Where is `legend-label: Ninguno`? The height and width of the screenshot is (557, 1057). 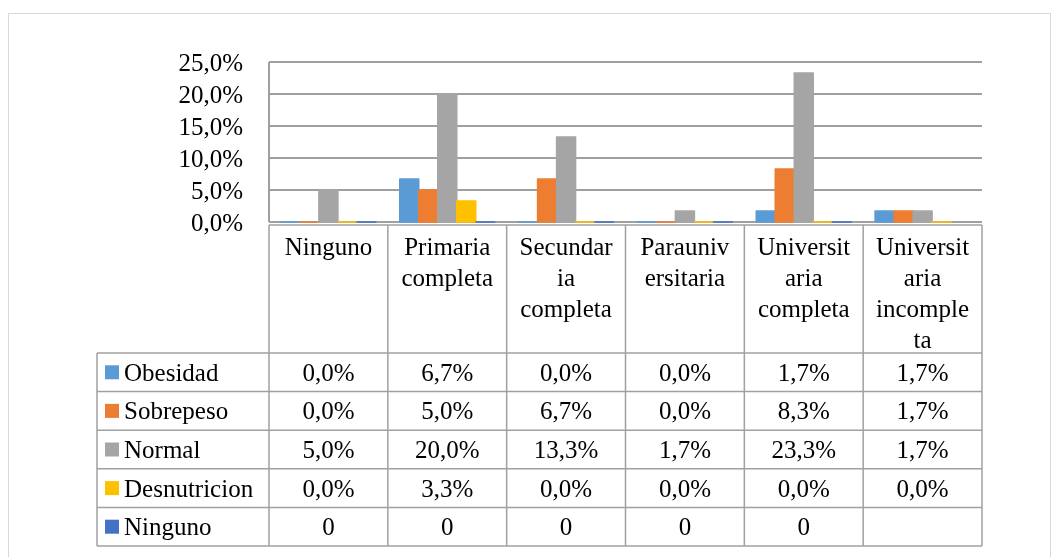 legend-label: Ninguno is located at coordinates (168, 527).